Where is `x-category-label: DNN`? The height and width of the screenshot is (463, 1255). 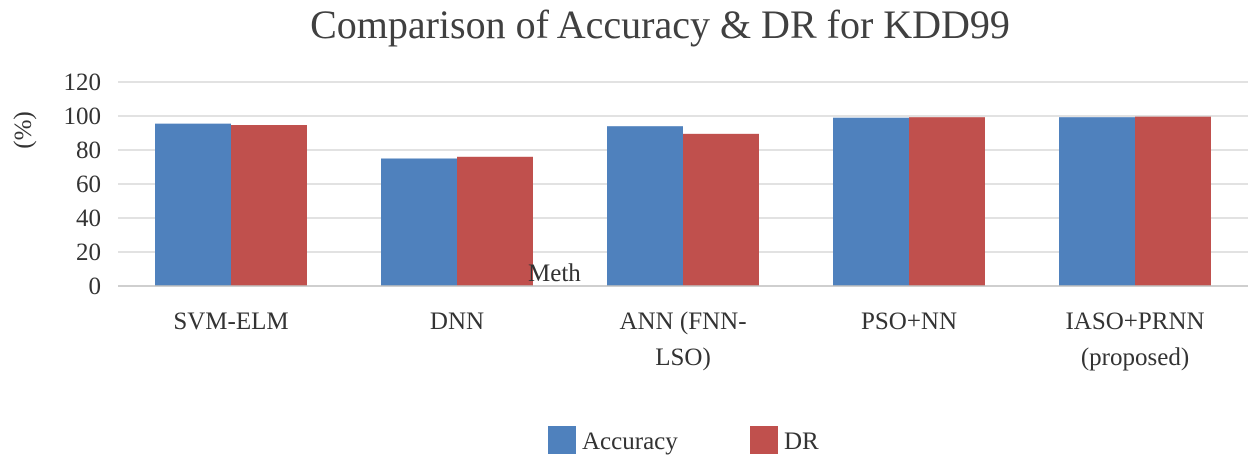
x-category-label: DNN is located at coordinates (457, 321).